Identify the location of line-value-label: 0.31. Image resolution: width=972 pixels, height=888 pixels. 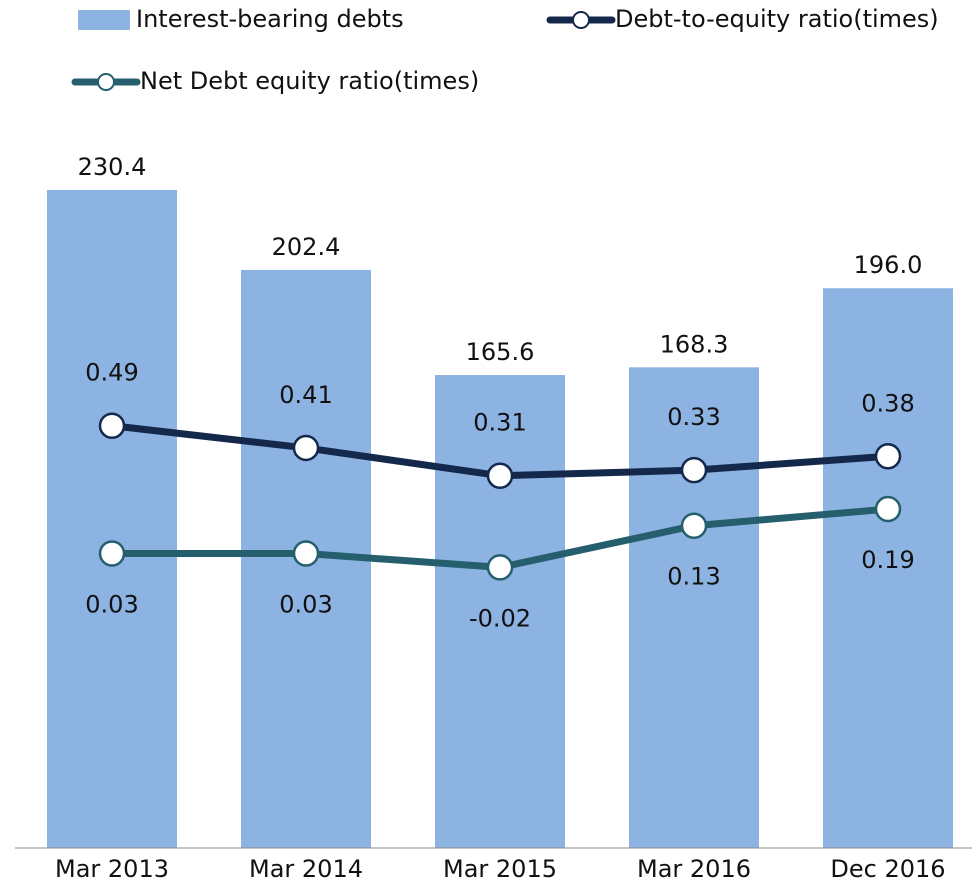
(499, 423).